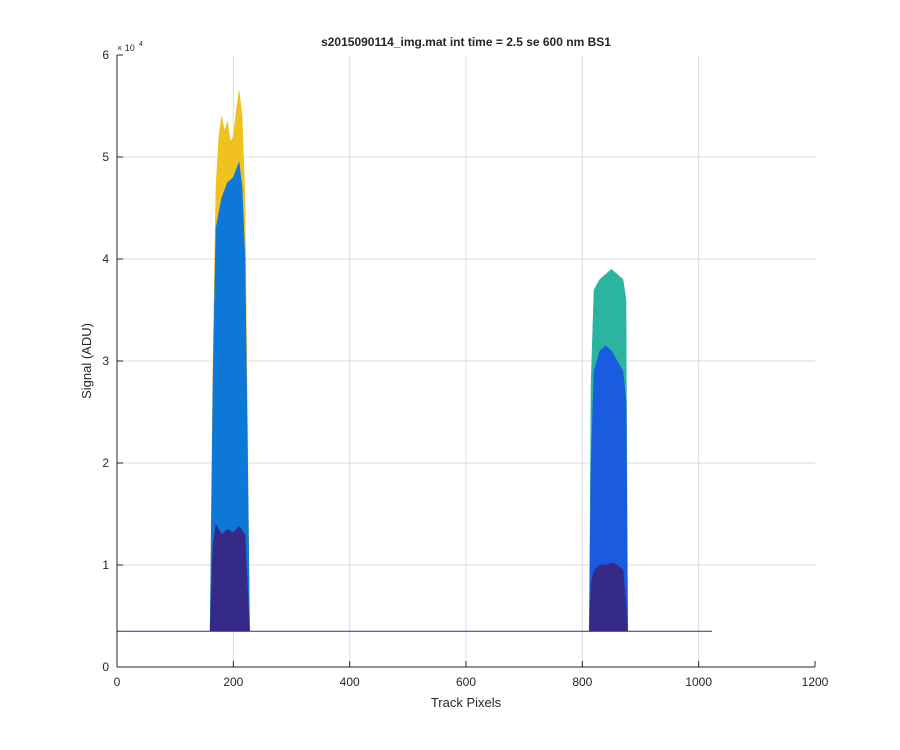  I want to click on x-tick-label: 800, so click(582, 682).